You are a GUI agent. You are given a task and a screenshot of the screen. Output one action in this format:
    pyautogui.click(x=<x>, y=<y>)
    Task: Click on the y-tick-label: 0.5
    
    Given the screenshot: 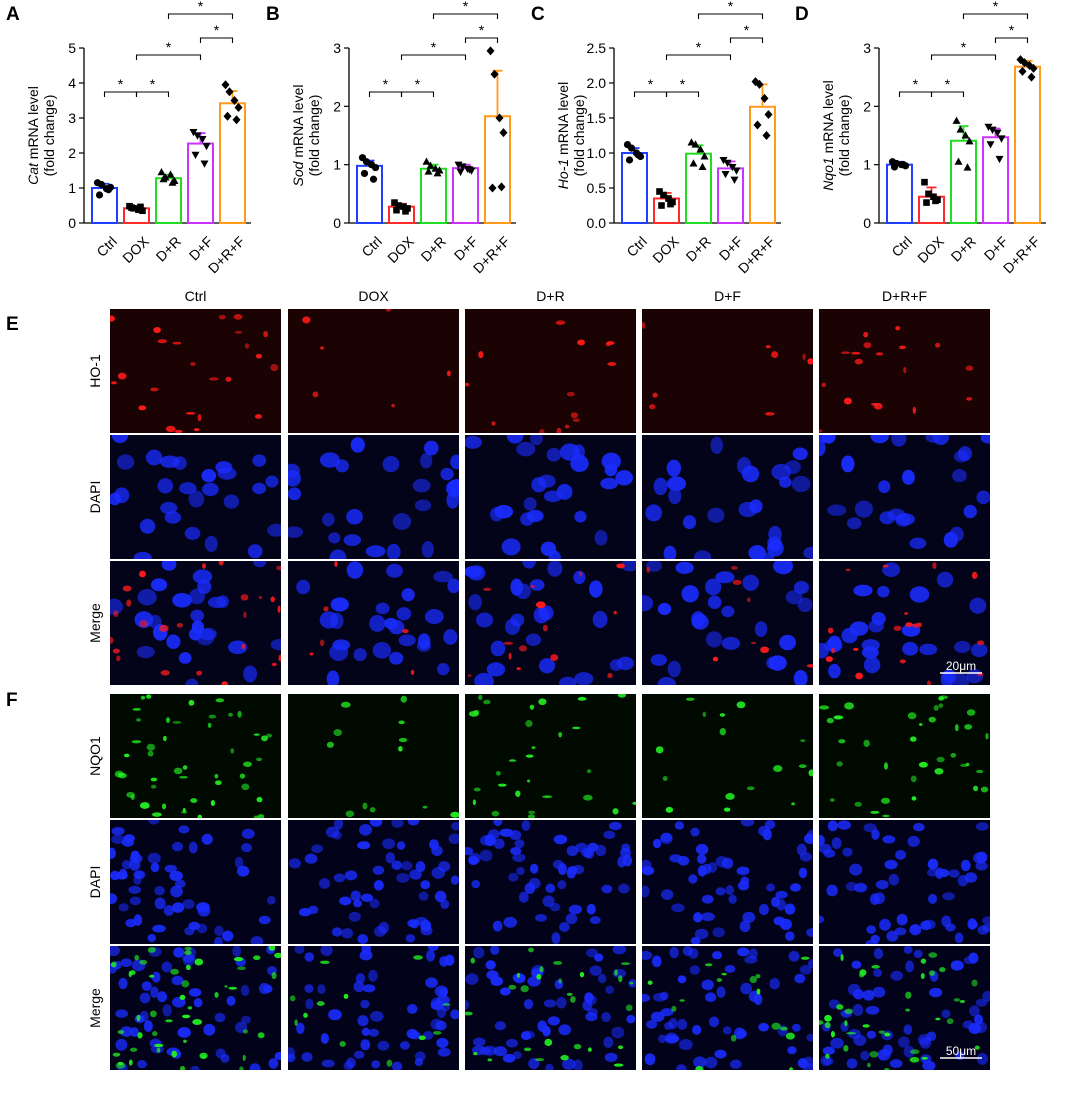 What is the action you would take?
    pyautogui.click(x=597, y=188)
    